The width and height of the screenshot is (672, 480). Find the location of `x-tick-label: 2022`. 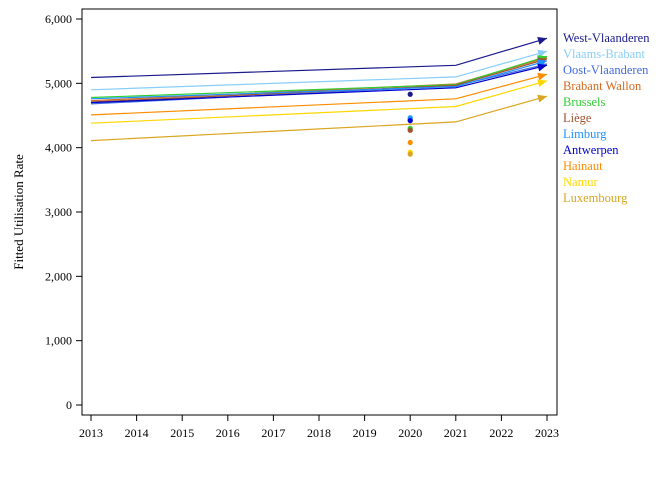

x-tick-label: 2022 is located at coordinates (501, 433).